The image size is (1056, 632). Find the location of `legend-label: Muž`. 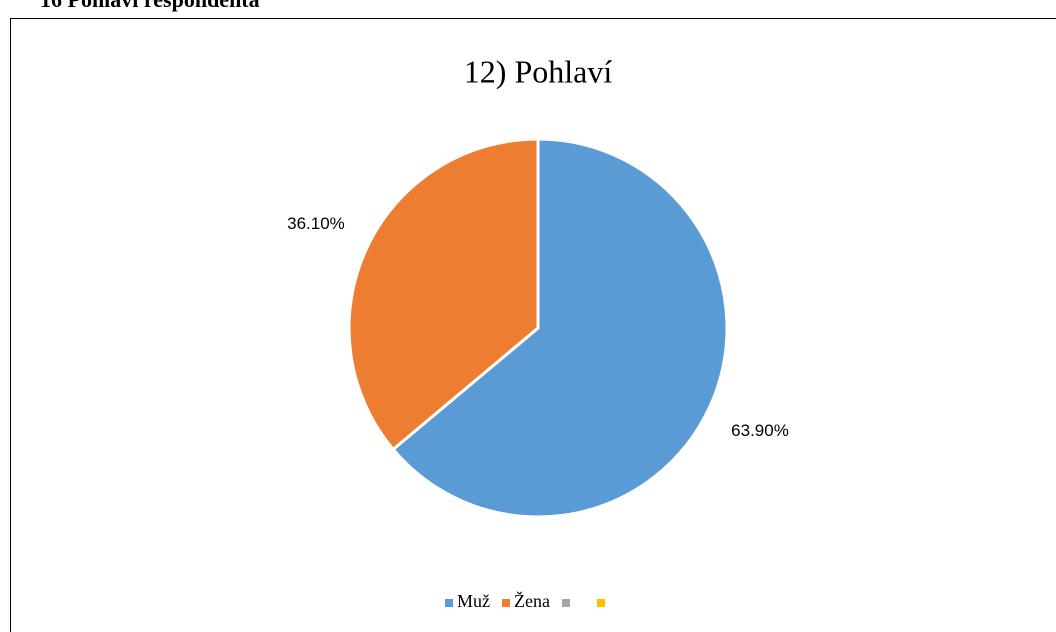

legend-label: Muž is located at coordinates (473, 601).